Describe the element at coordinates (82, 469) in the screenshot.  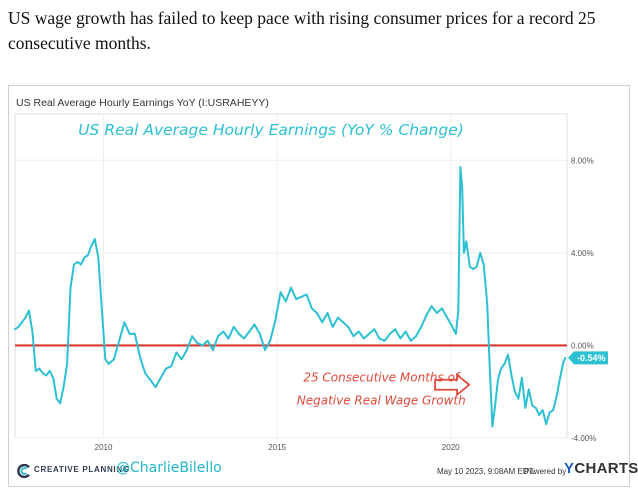
I see `brand-name: CREATIVE PLANNING` at that location.